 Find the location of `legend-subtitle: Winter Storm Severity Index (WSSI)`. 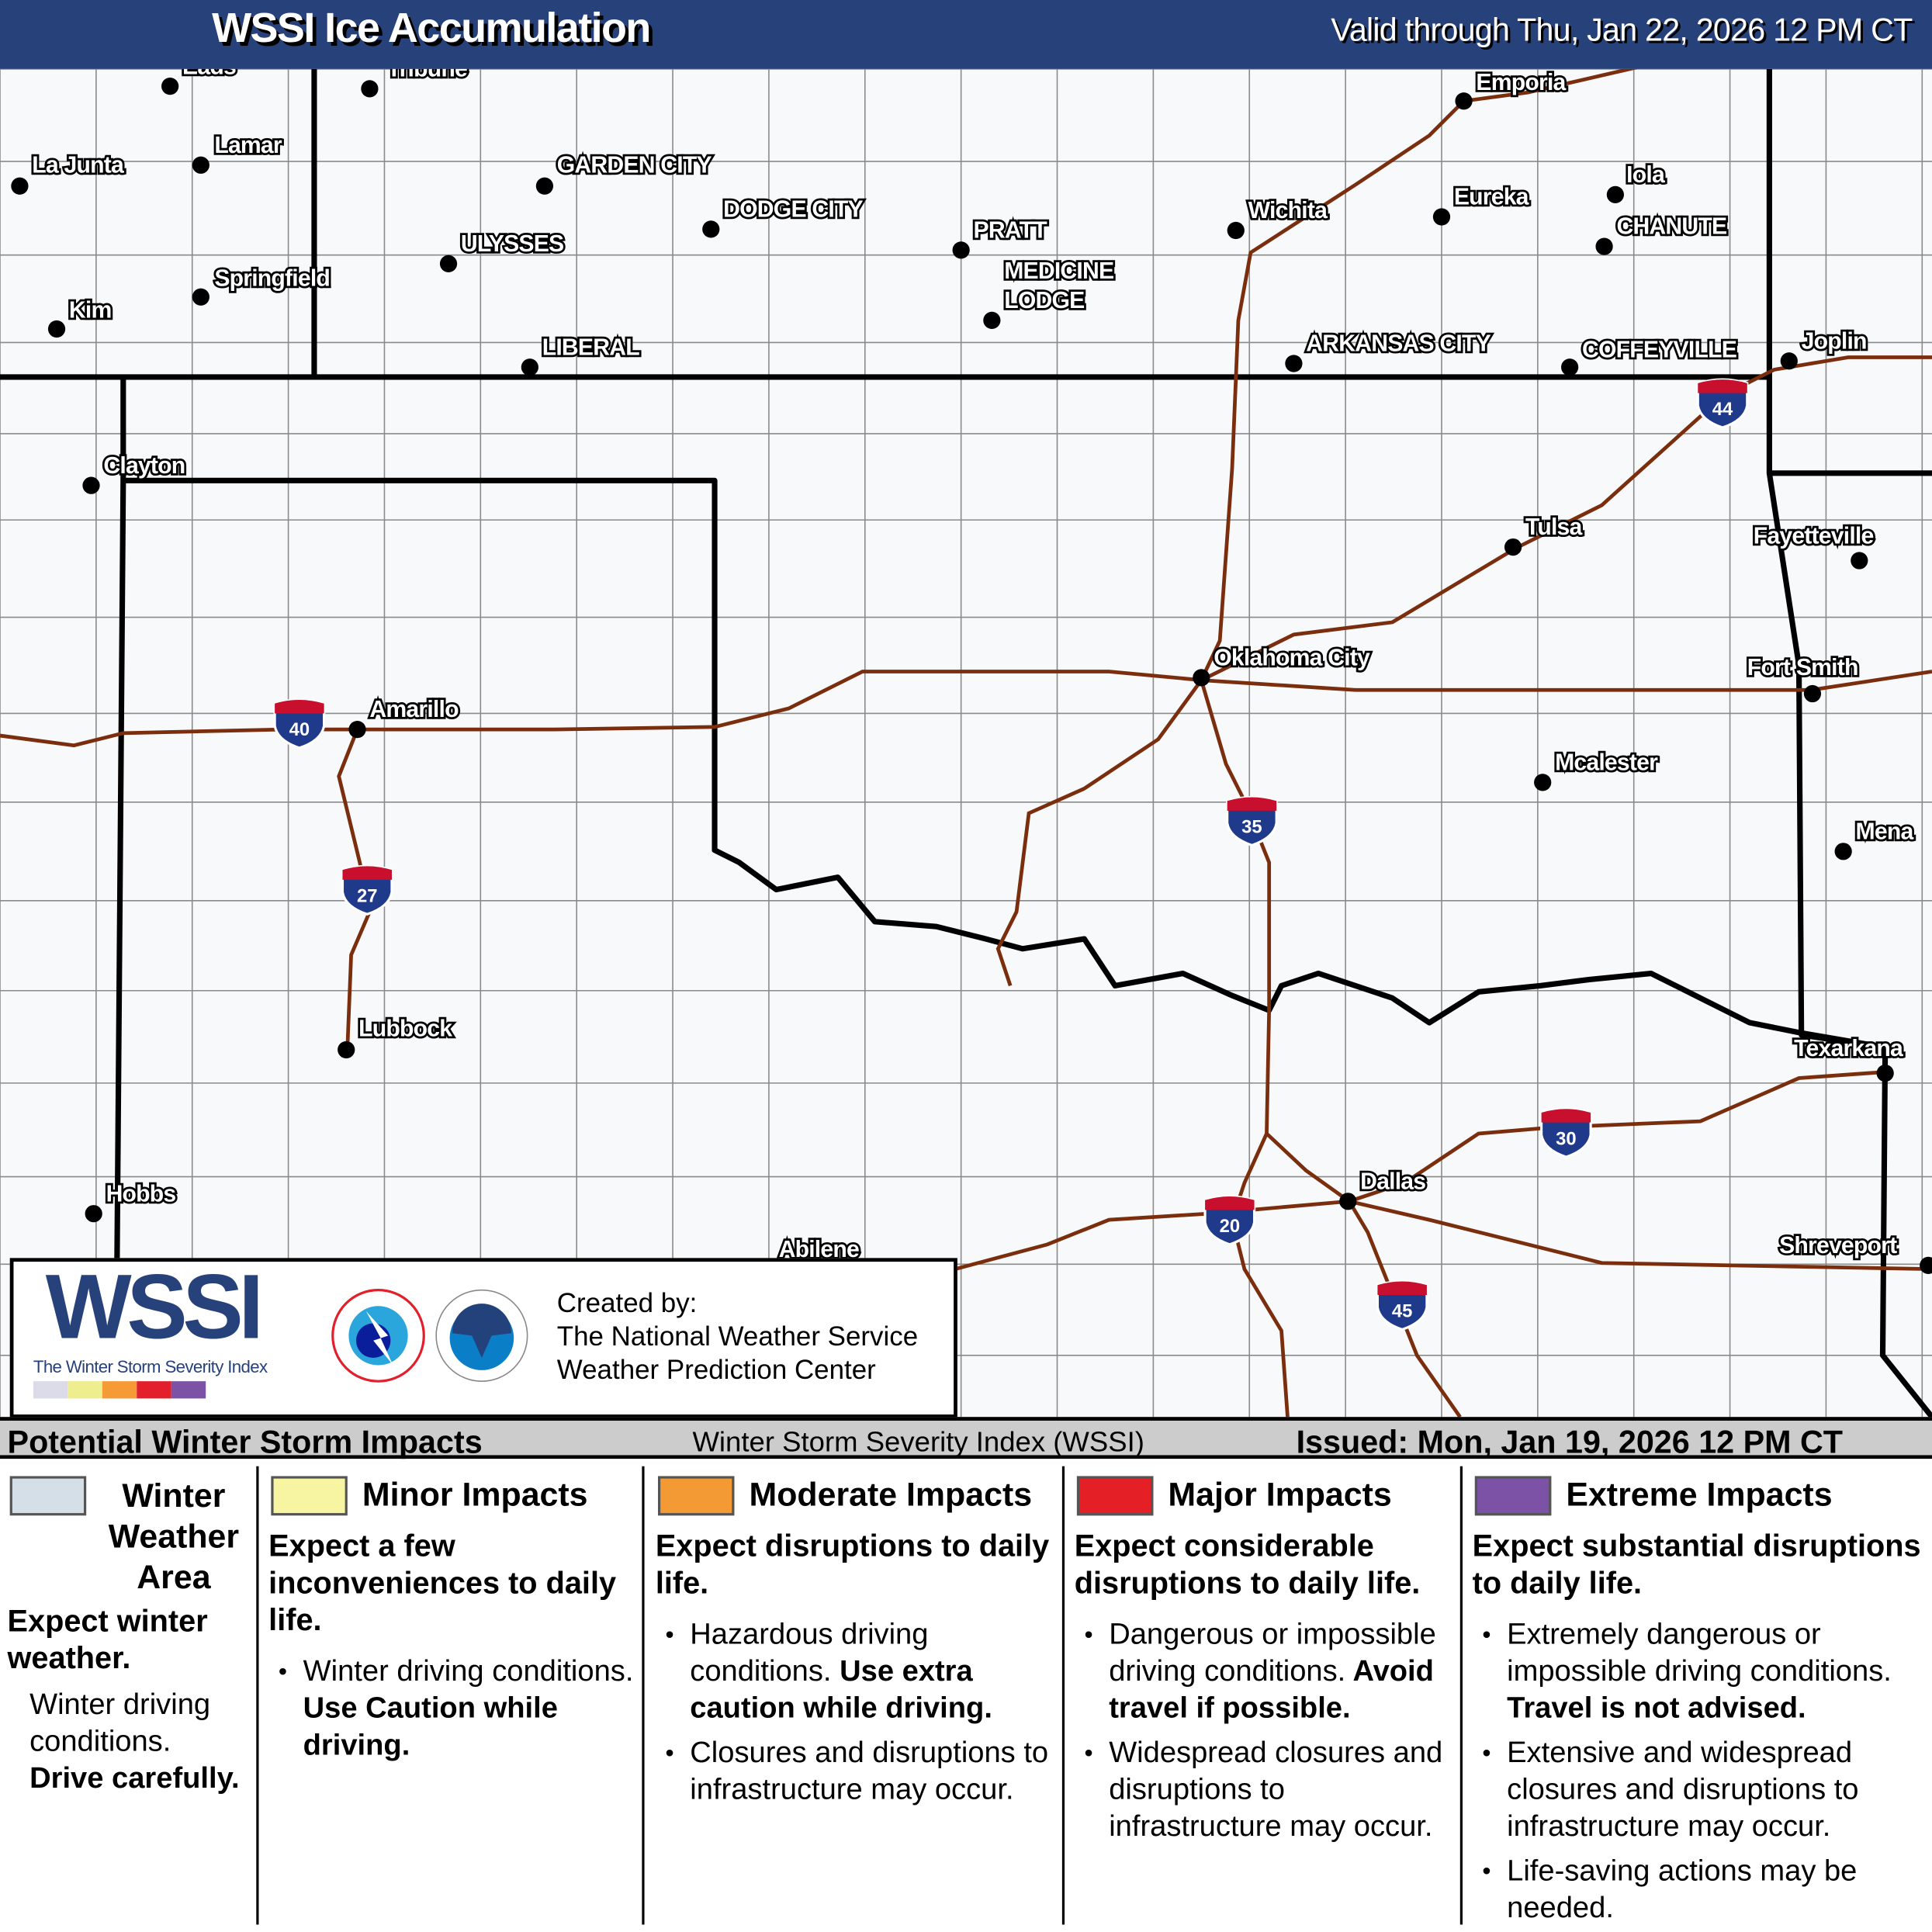

legend-subtitle: Winter Storm Severity Index (WSSI) is located at coordinates (918, 1441).